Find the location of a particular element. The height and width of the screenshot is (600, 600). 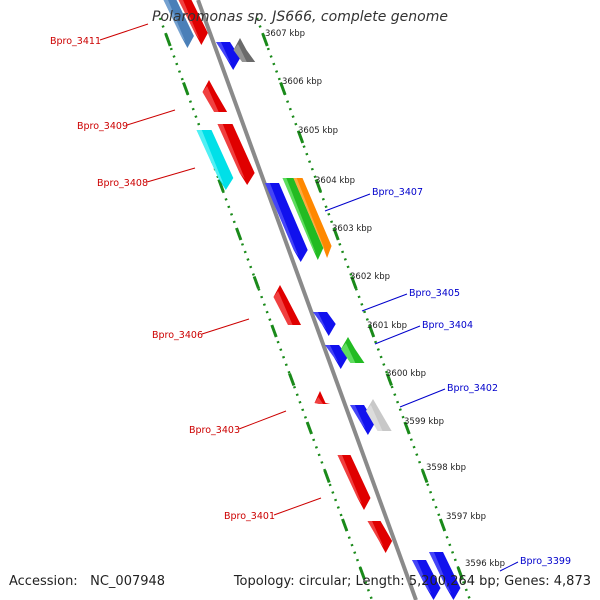

gene-3411-shade is located at coordinates (189, 19).